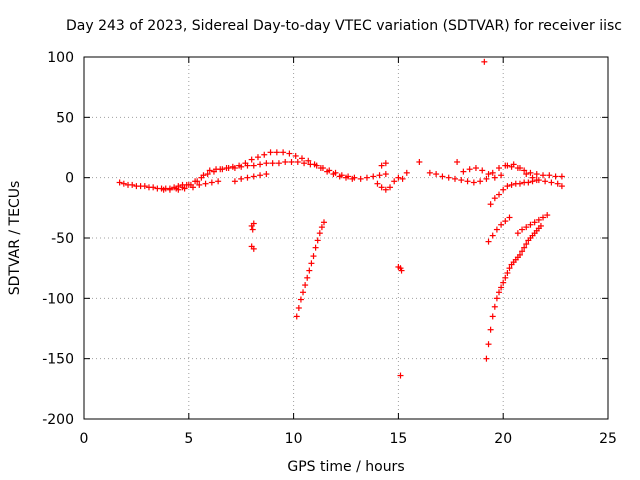  What do you see at coordinates (65, 118) in the screenshot?
I see `y-tick-label: 50` at bounding box center [65, 118].